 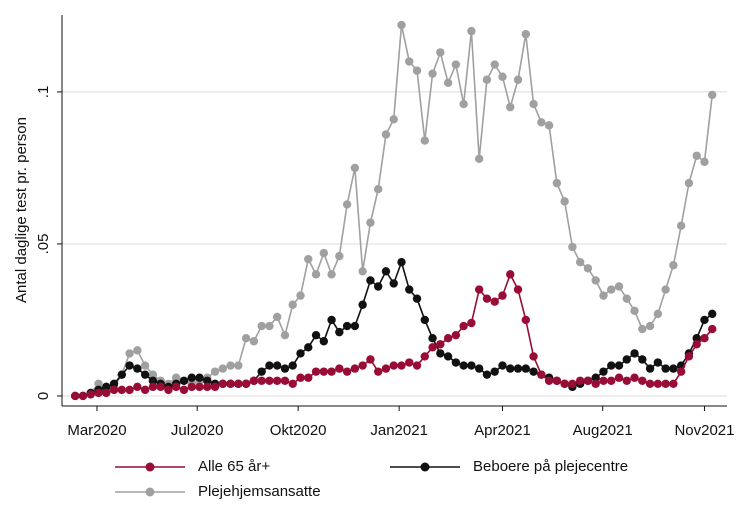 What do you see at coordinates (21, 210) in the screenshot?
I see `y-axis-title: Antal daglige test pr. person` at bounding box center [21, 210].